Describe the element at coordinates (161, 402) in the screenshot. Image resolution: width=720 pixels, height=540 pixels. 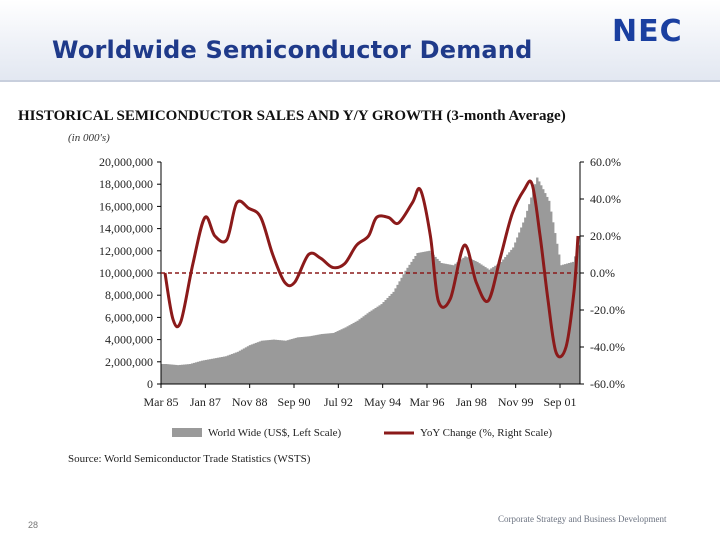
I see `x-axis-tick-label: Mar 85` at that location.